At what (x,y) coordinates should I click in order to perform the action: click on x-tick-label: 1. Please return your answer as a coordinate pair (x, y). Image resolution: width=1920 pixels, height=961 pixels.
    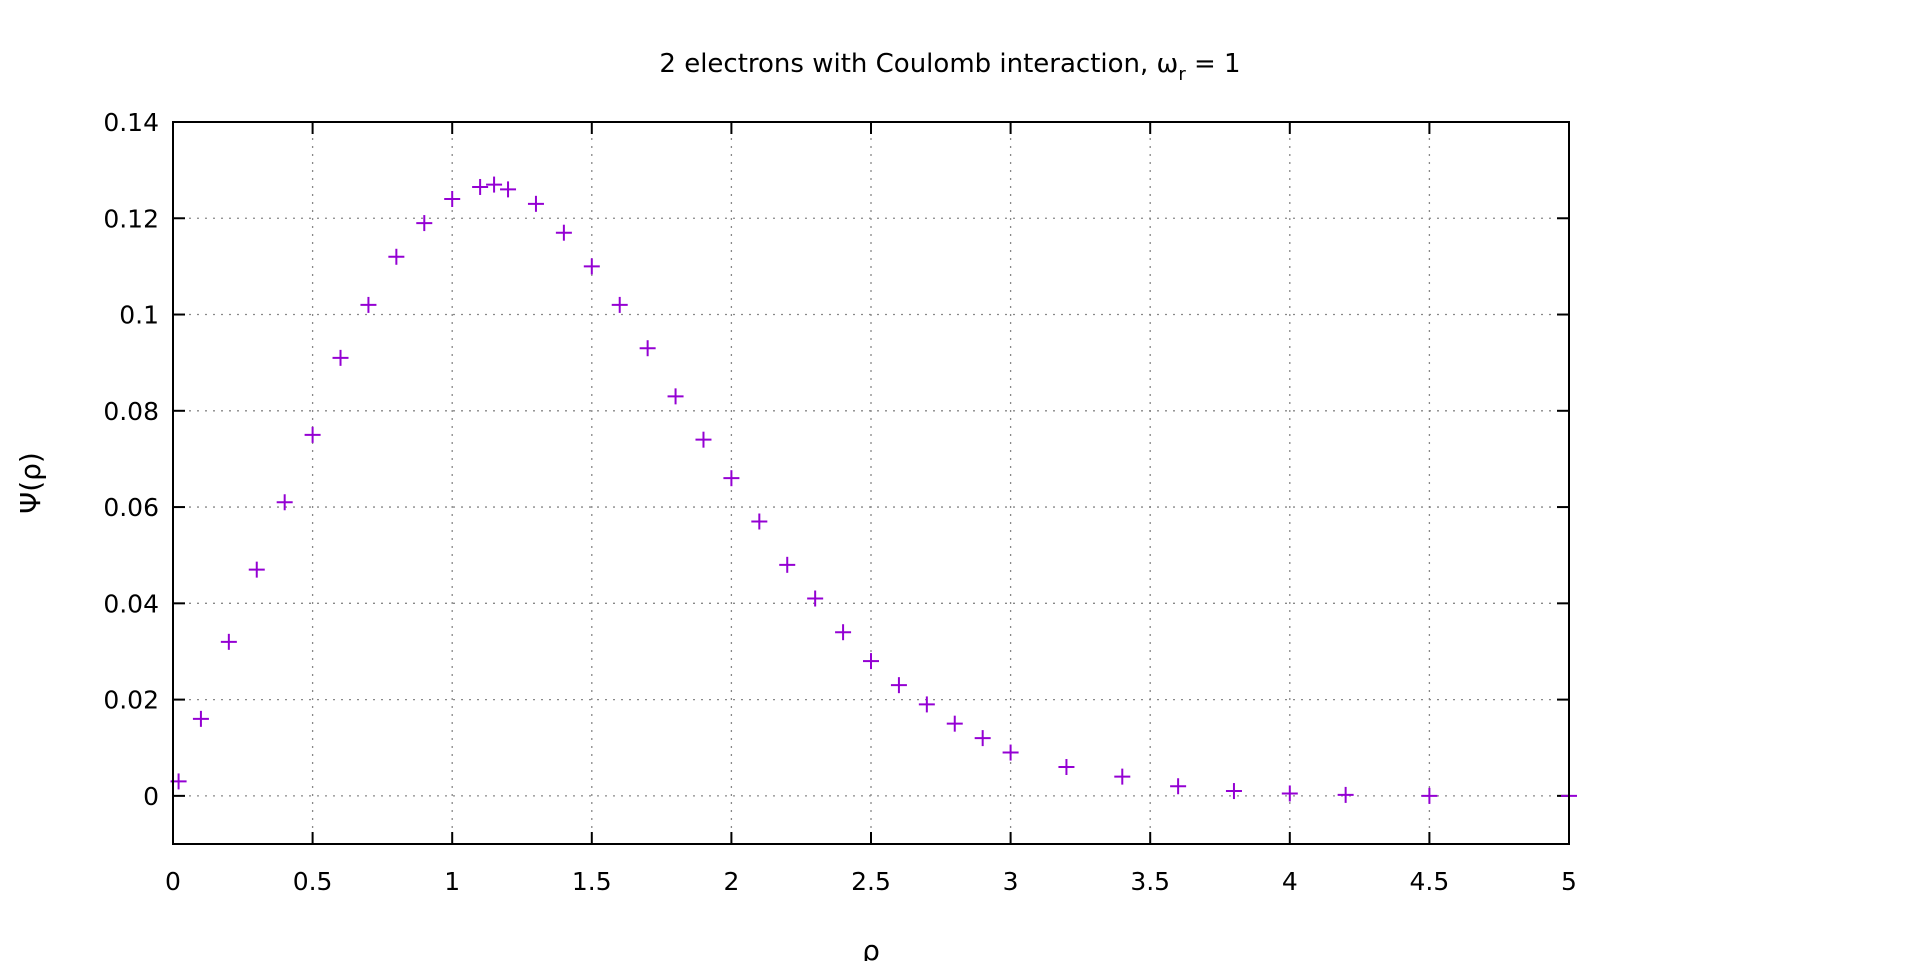
    Looking at the image, I should click on (452, 881).